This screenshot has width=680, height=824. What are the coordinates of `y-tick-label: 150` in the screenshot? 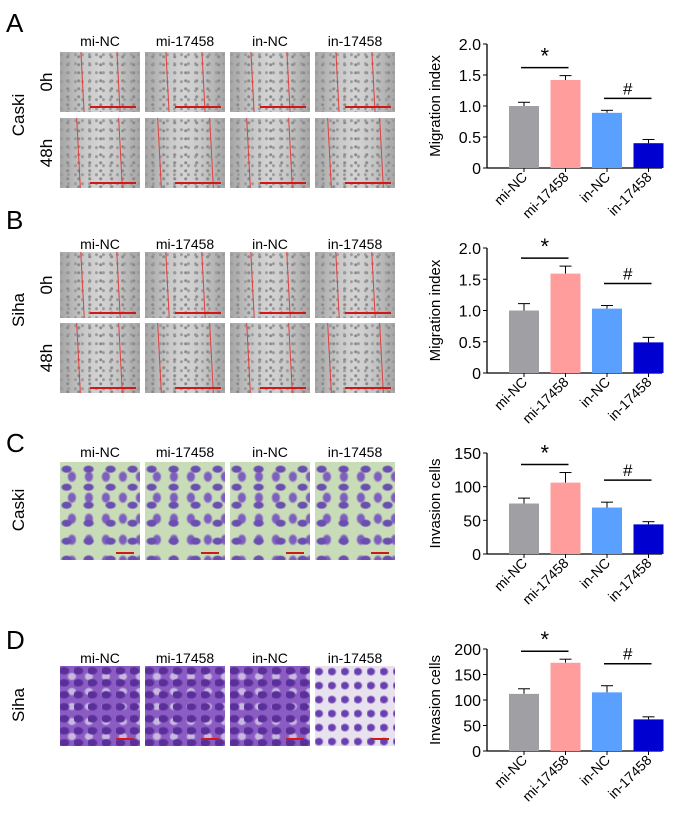 It's located at (467, 676).